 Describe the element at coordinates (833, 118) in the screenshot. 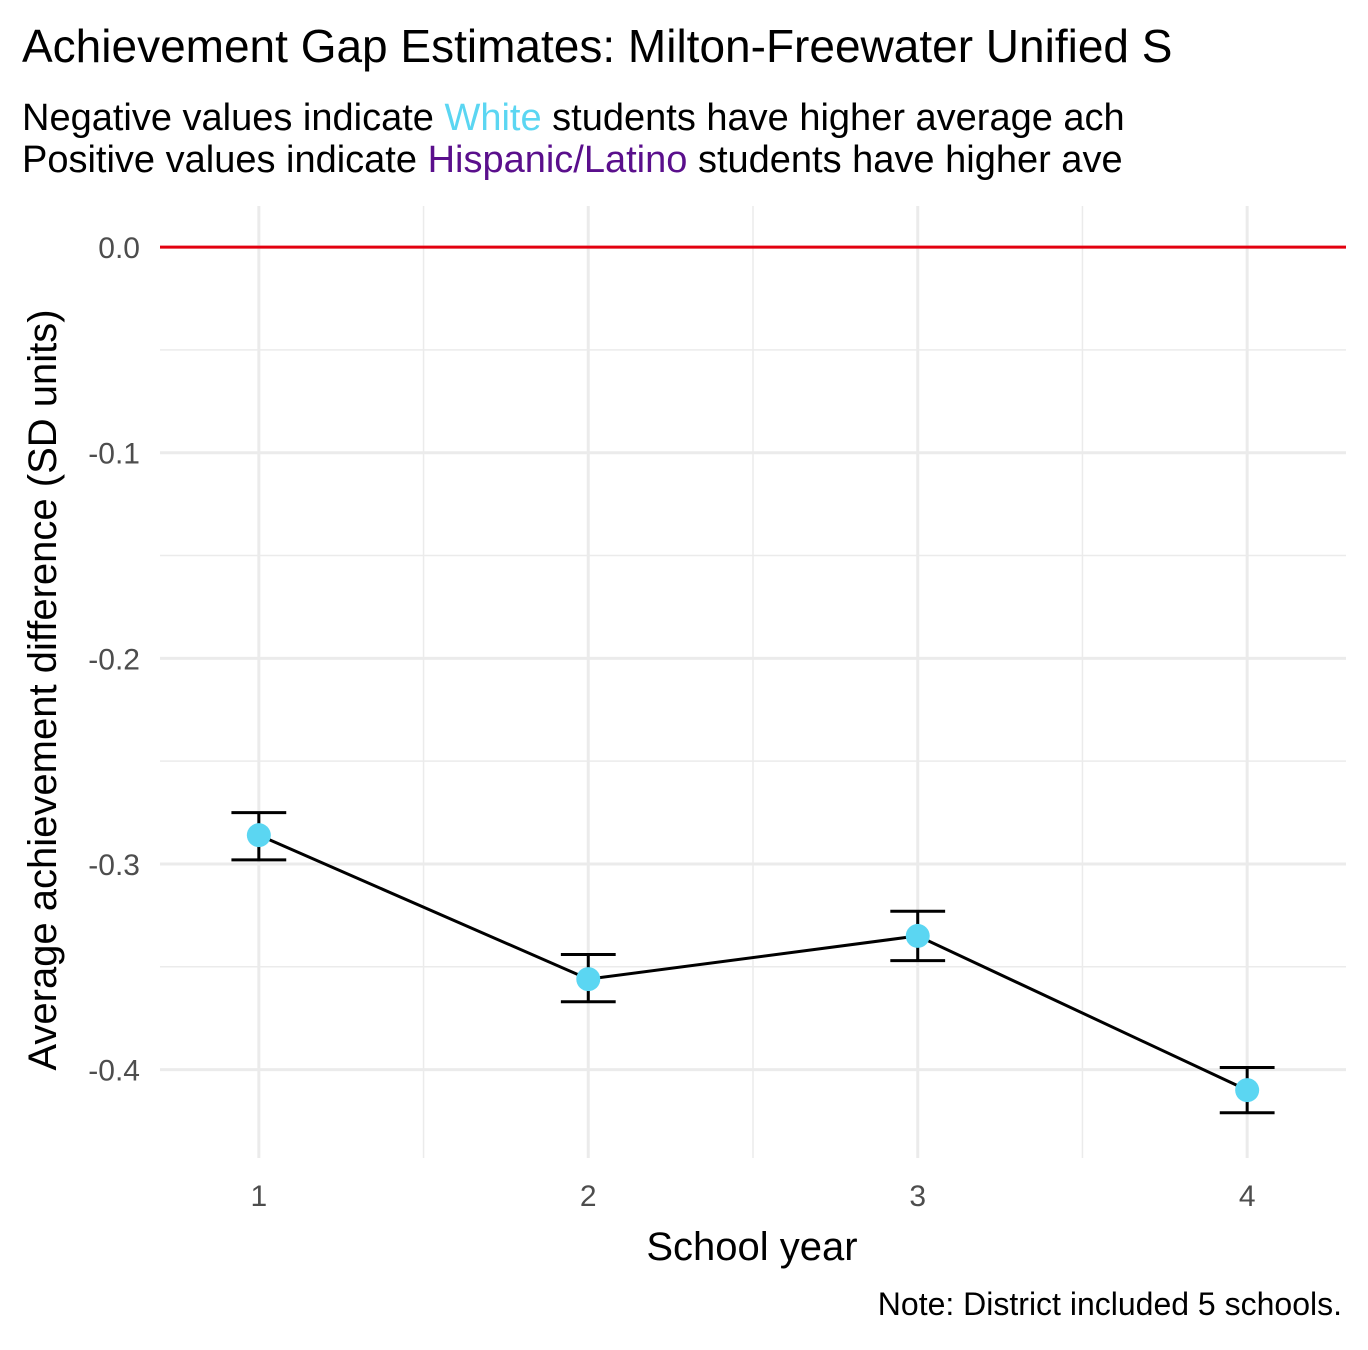

I see `subtitle-line-1-suffix: students have higher average ach` at that location.